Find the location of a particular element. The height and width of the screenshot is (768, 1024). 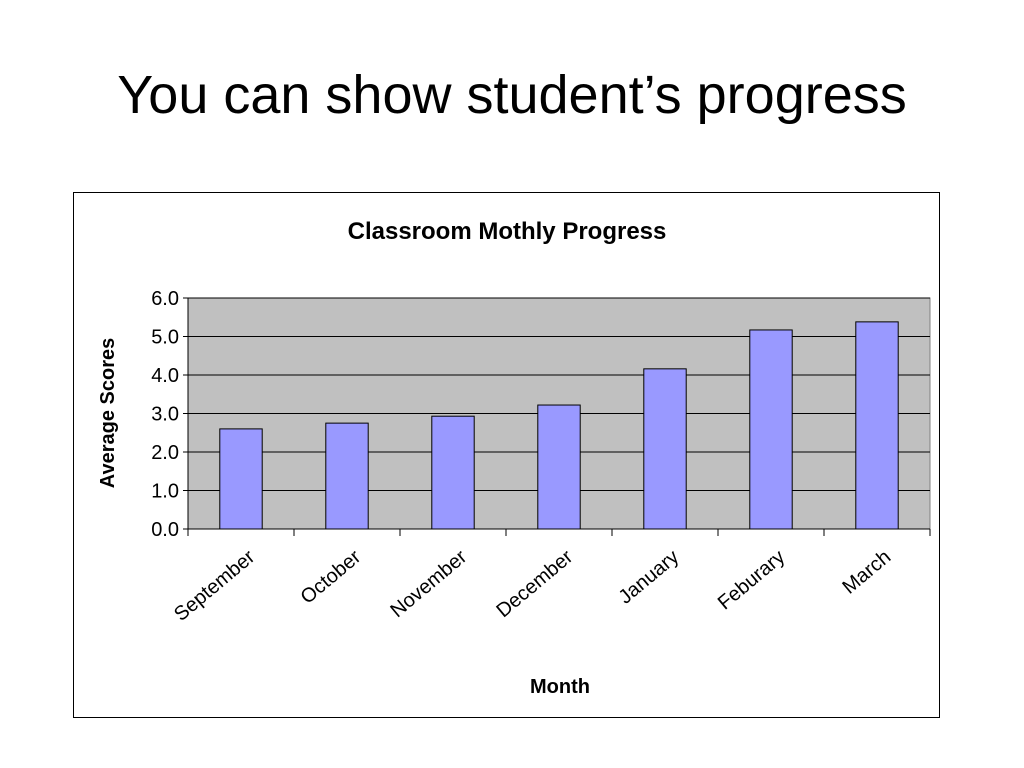

bar-january is located at coordinates (665, 449).